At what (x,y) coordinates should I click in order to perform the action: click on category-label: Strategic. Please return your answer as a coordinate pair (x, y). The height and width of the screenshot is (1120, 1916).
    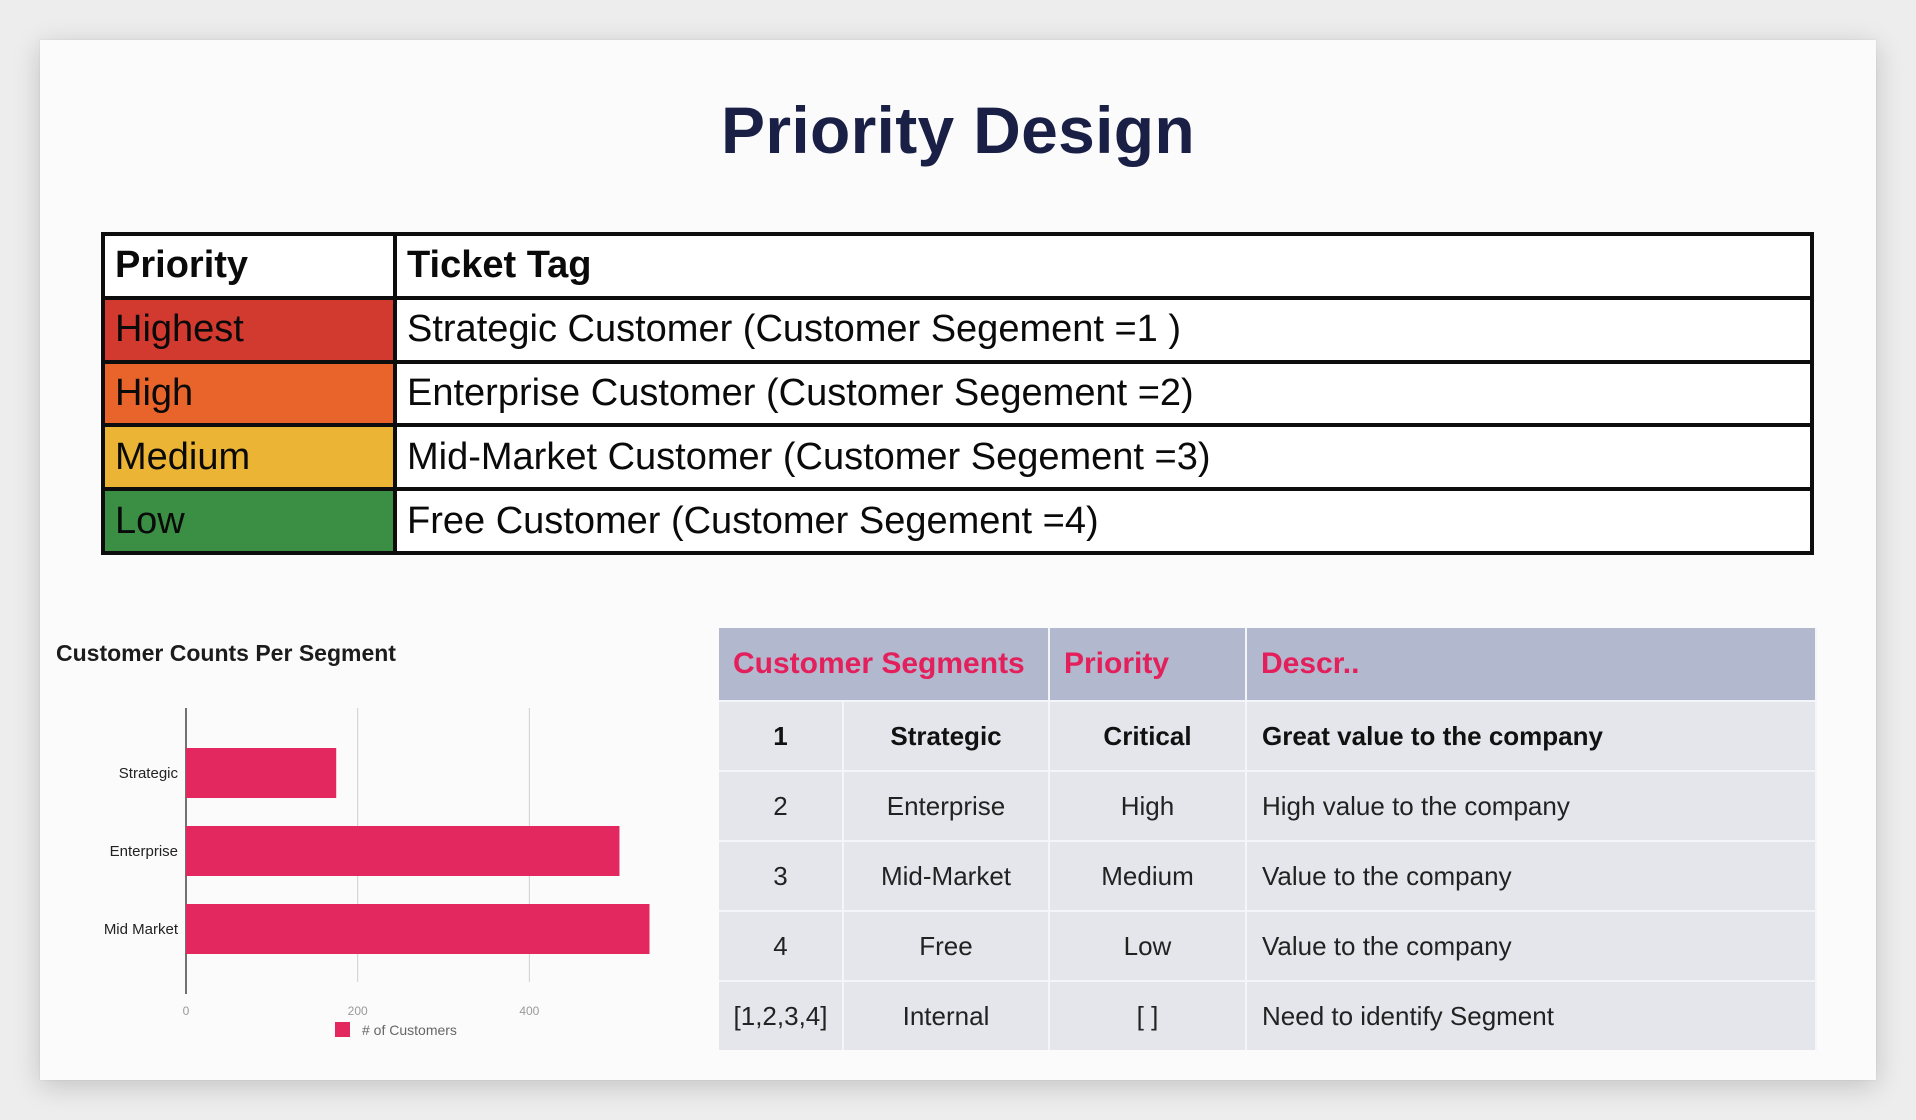
    Looking at the image, I should click on (149, 773).